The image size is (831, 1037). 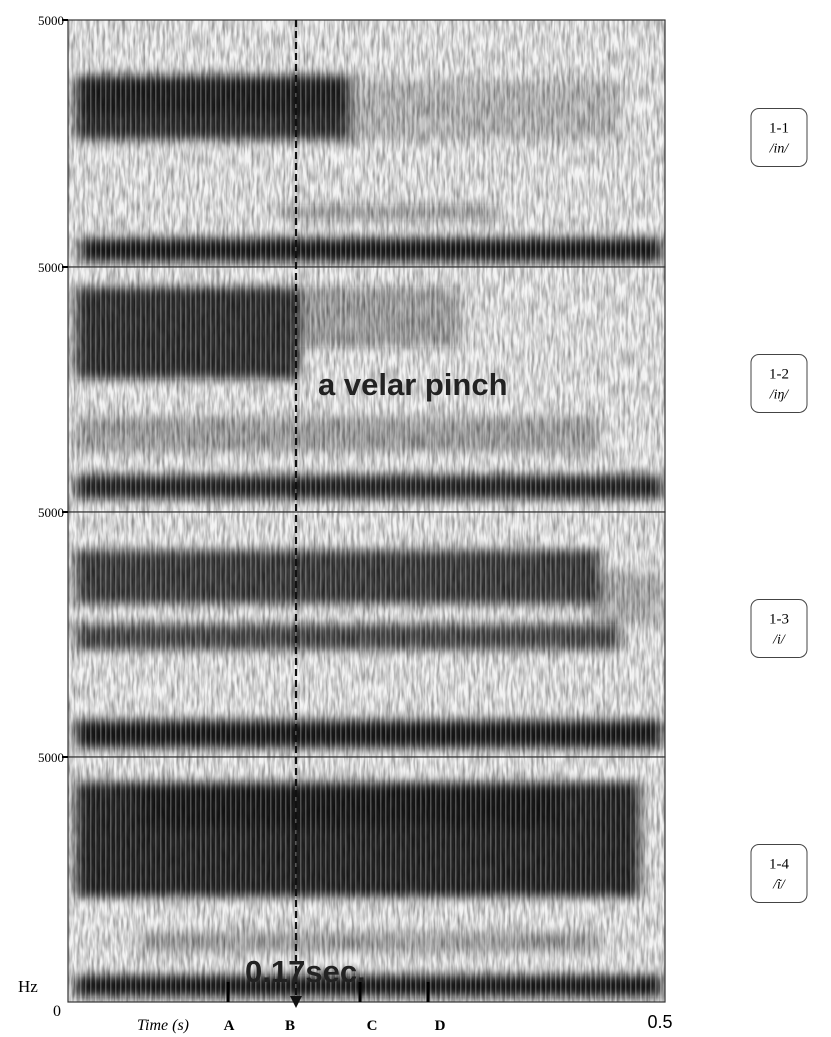 I want to click on y-bottom-label: 0, so click(x=57, y=1011).